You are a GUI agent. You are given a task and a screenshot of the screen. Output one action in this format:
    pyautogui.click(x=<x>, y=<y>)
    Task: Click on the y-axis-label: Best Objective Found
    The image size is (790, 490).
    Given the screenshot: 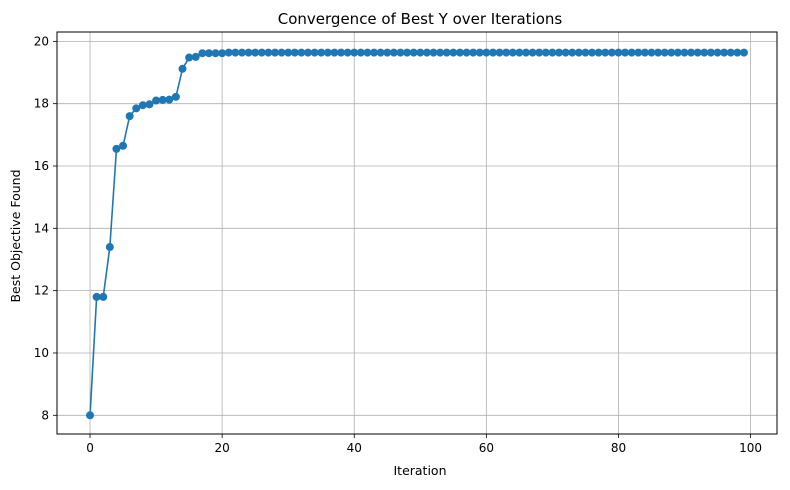 What is the action you would take?
    pyautogui.click(x=15, y=235)
    